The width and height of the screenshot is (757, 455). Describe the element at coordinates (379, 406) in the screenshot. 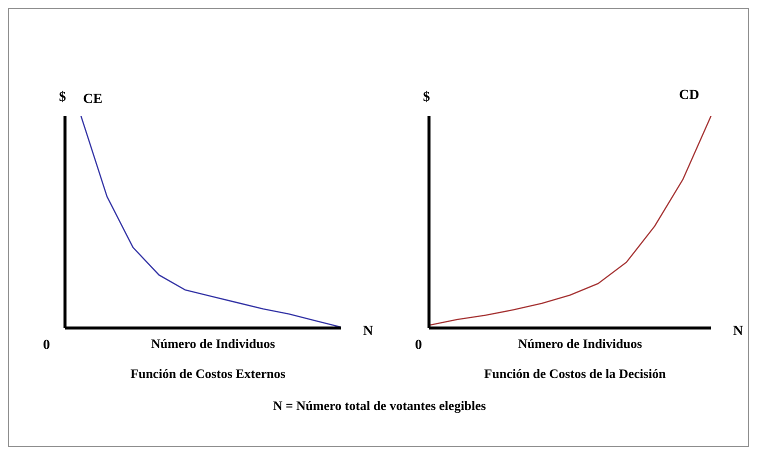

I see `text: N = Número total de votantes elegibles` at that location.